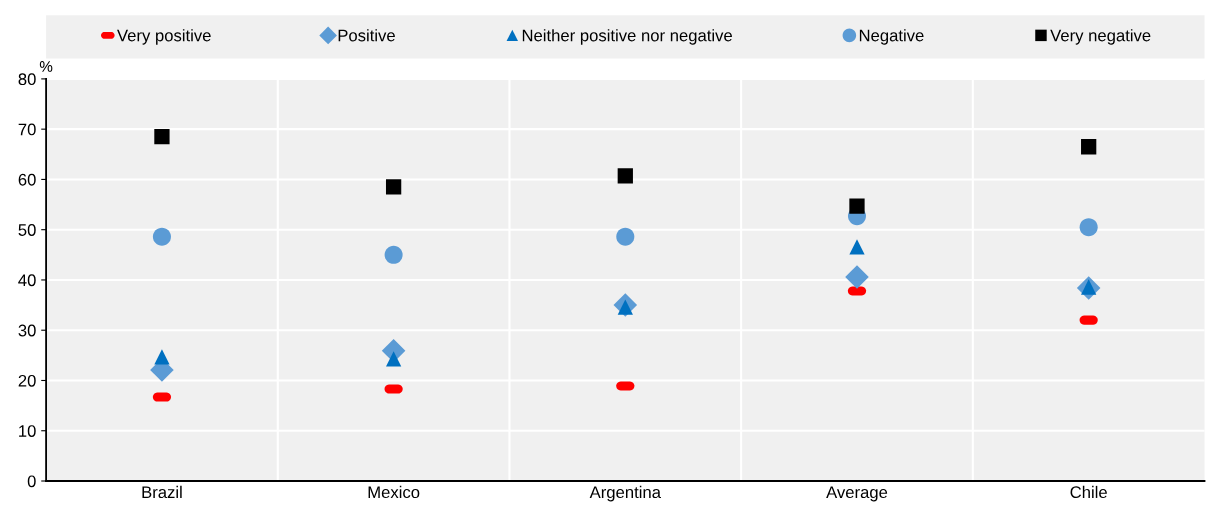 This screenshot has height=509, width=1213. What do you see at coordinates (27, 179) in the screenshot?
I see `y-tick-label: 60` at bounding box center [27, 179].